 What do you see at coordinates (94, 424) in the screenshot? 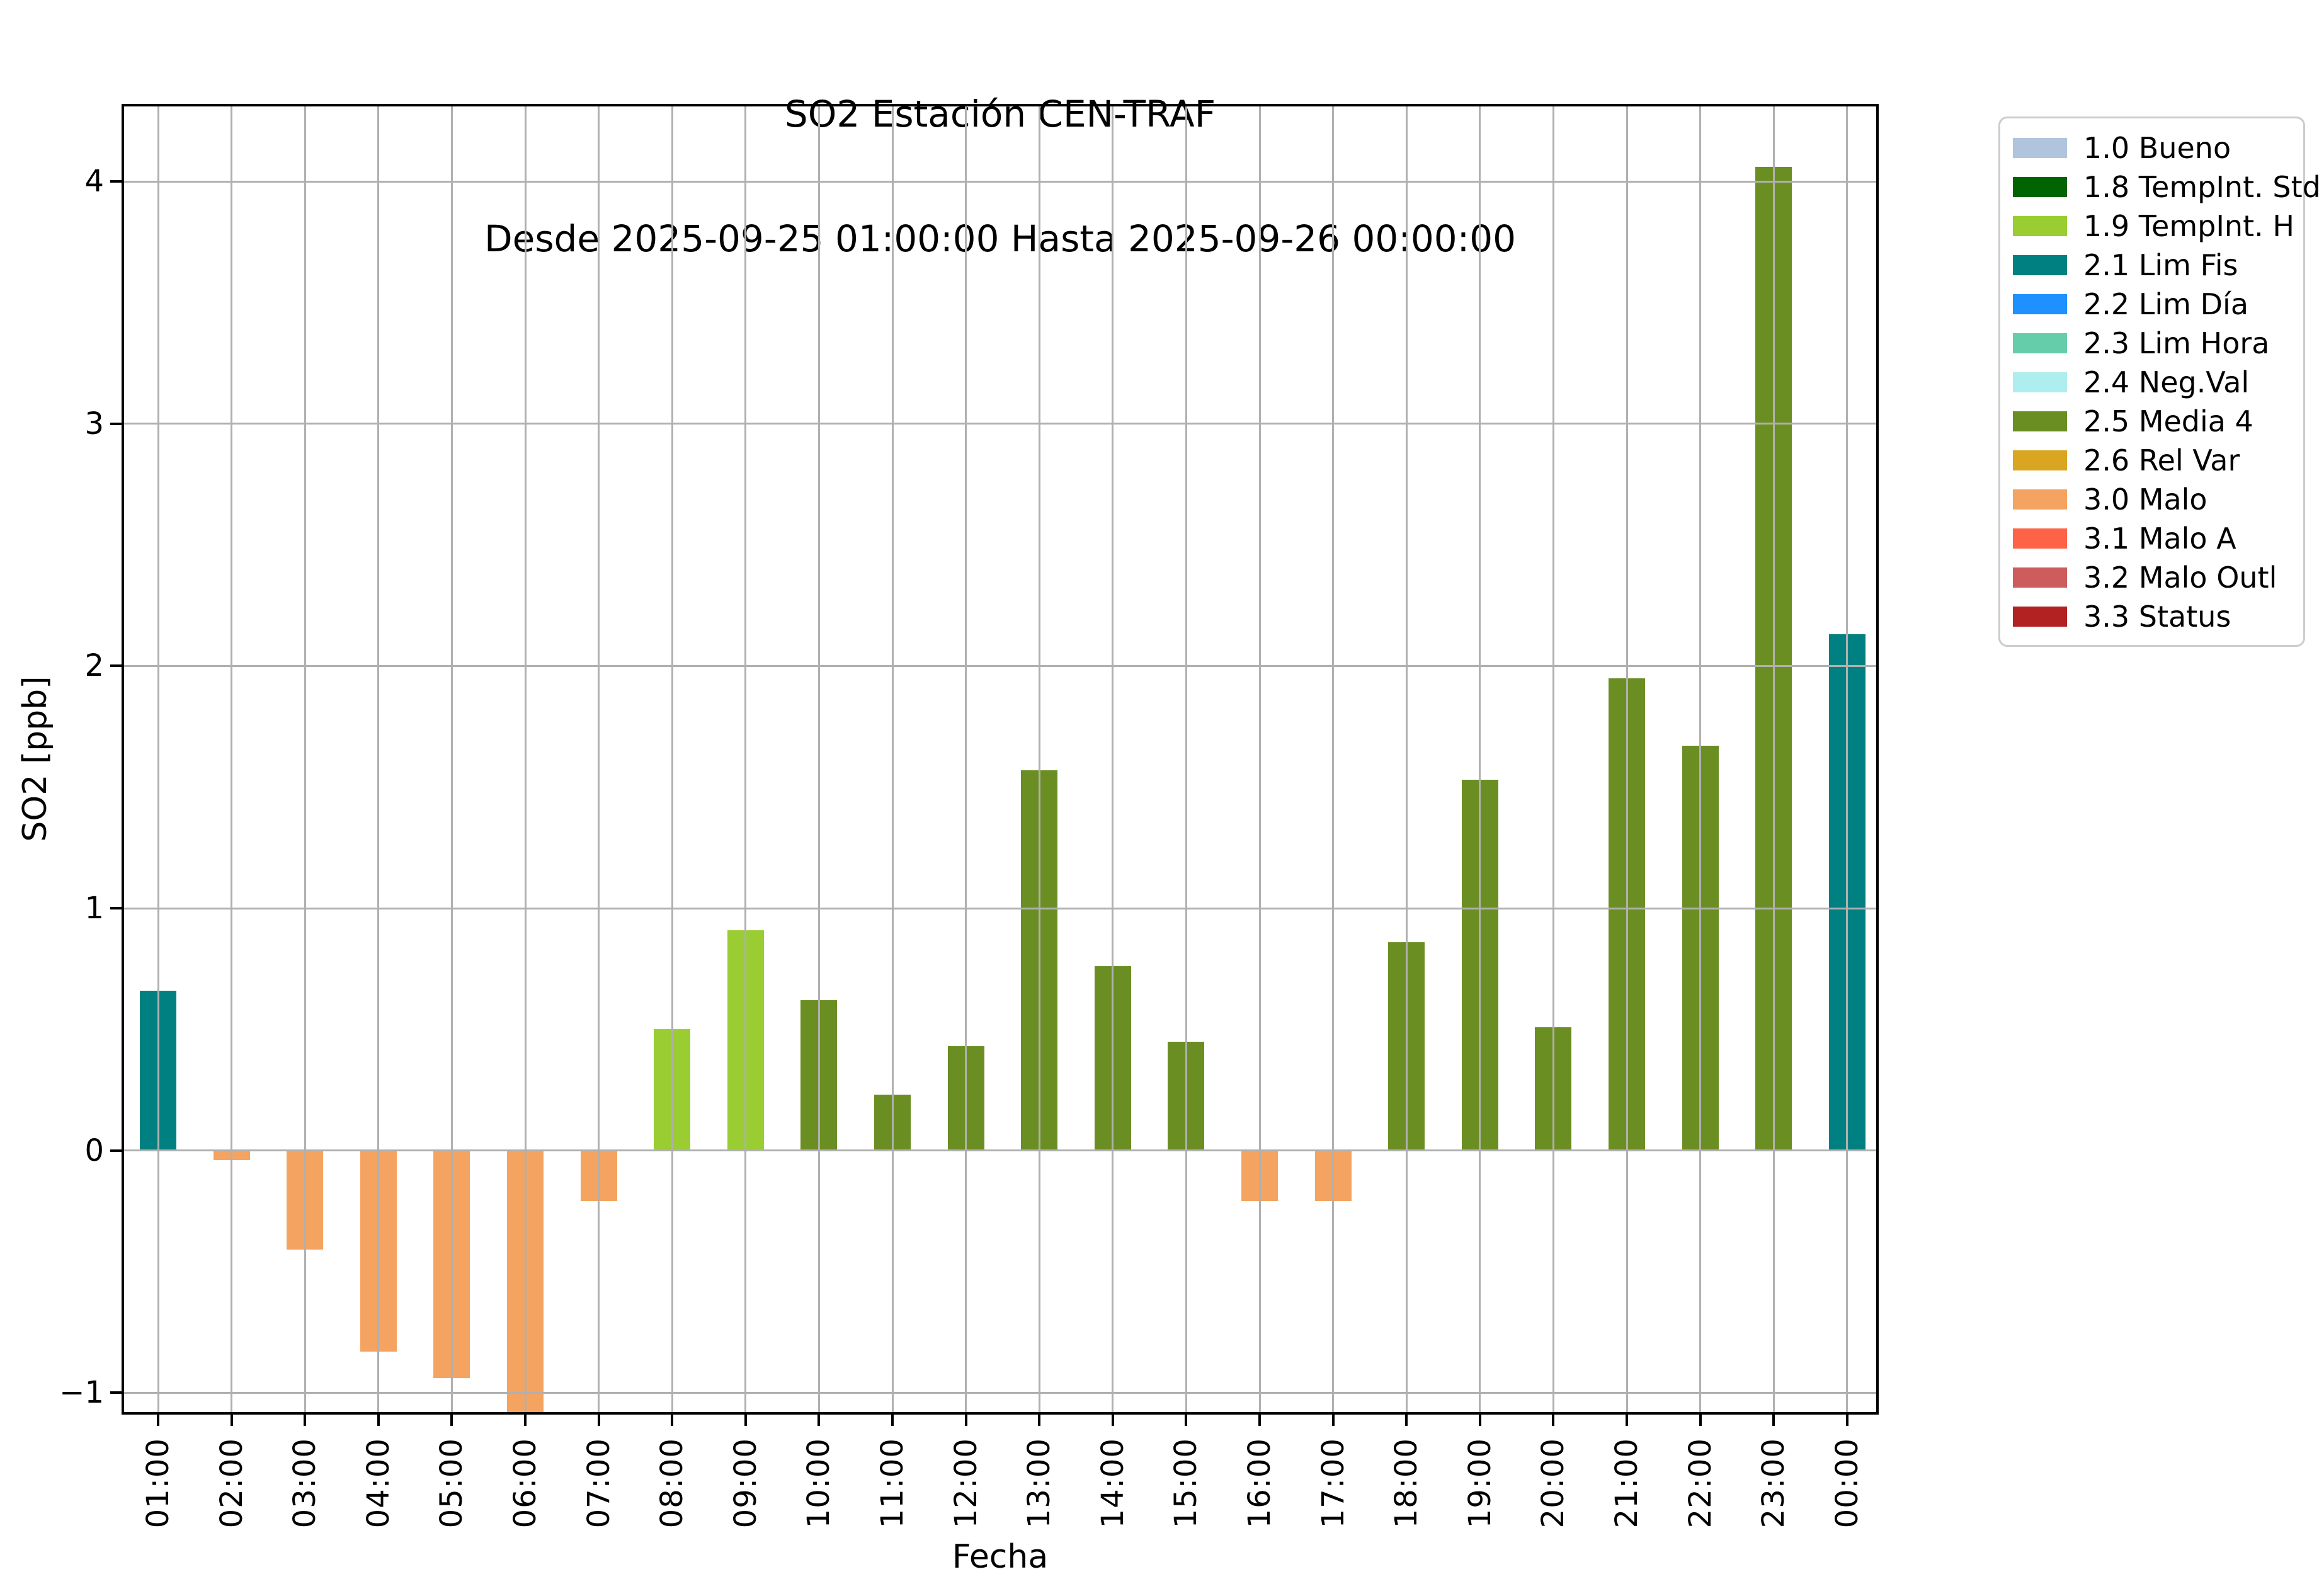
I see `y-tick-label: 3` at bounding box center [94, 424].